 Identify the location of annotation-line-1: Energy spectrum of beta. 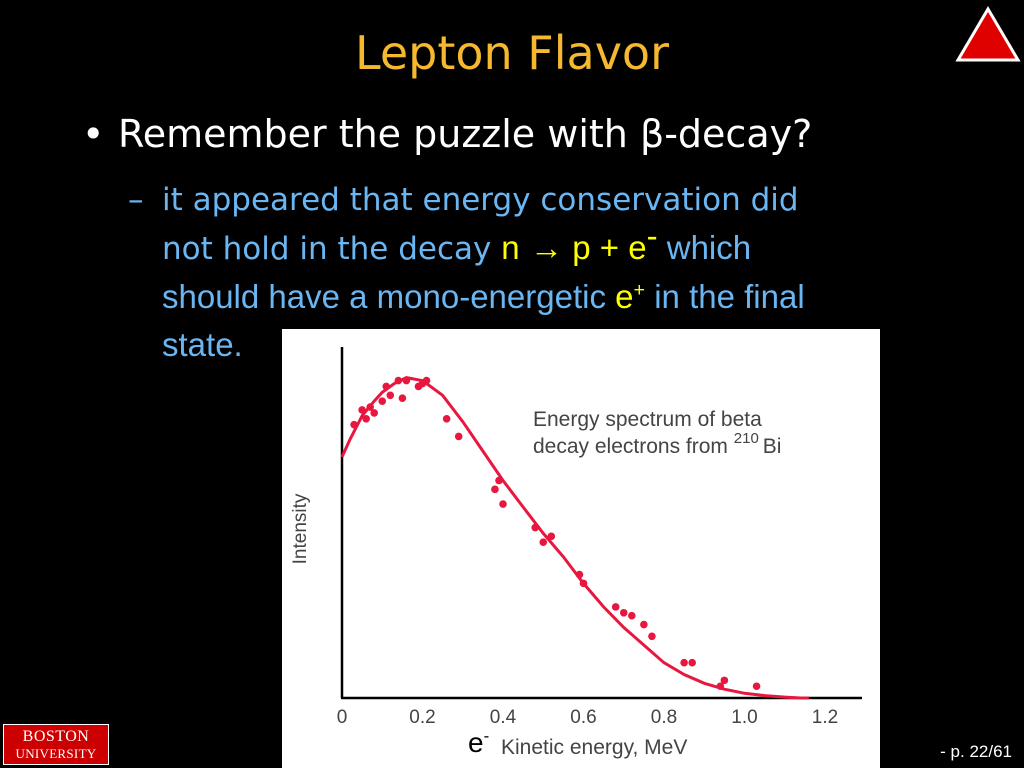
(647, 419).